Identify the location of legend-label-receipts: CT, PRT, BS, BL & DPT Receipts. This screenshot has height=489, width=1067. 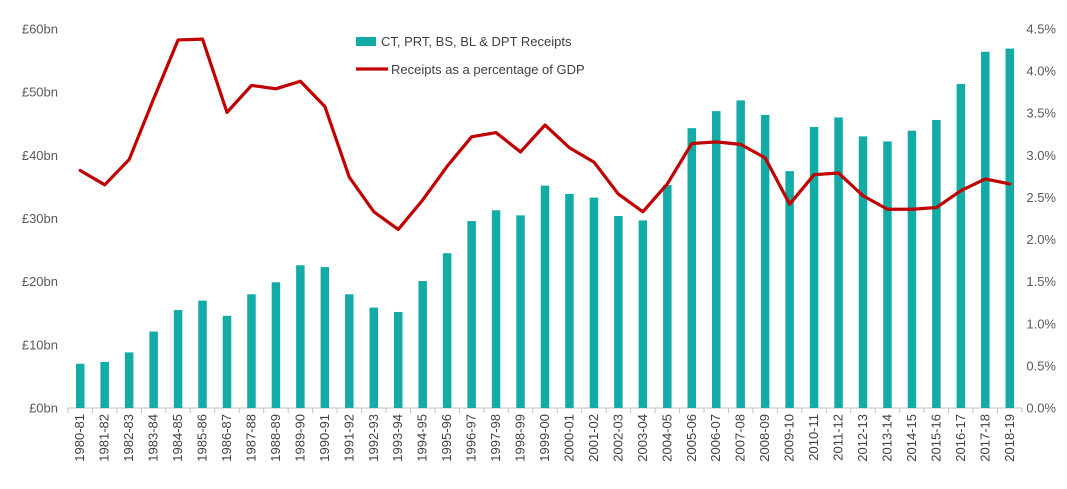
(476, 41).